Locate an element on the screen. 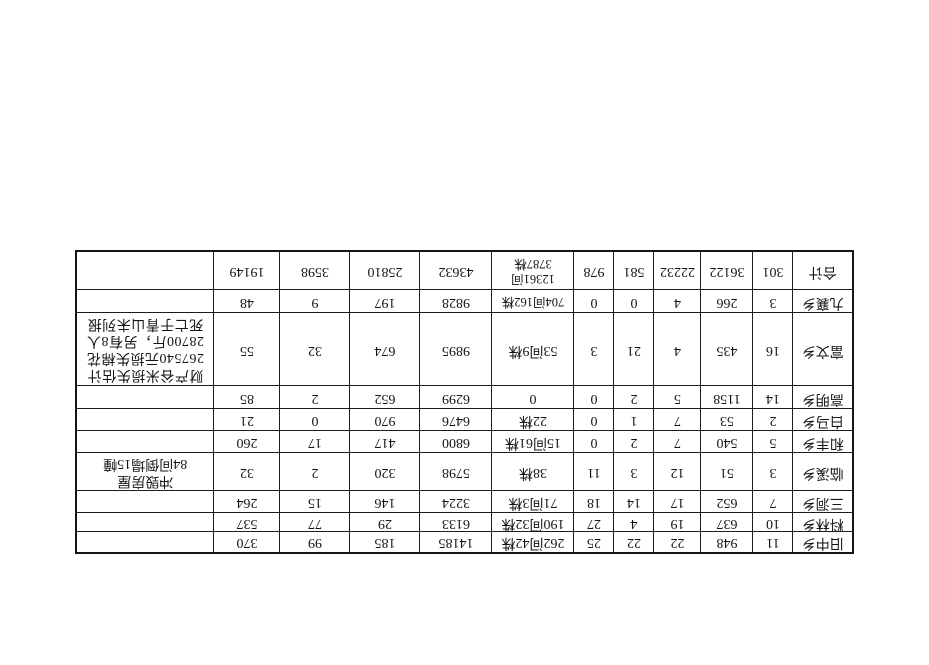 The height and width of the screenshot is (665, 929). table-row: 三洞乡 7 652 17 14 18 71间3株 3224 146 15 264 is located at coordinates (464, 502).